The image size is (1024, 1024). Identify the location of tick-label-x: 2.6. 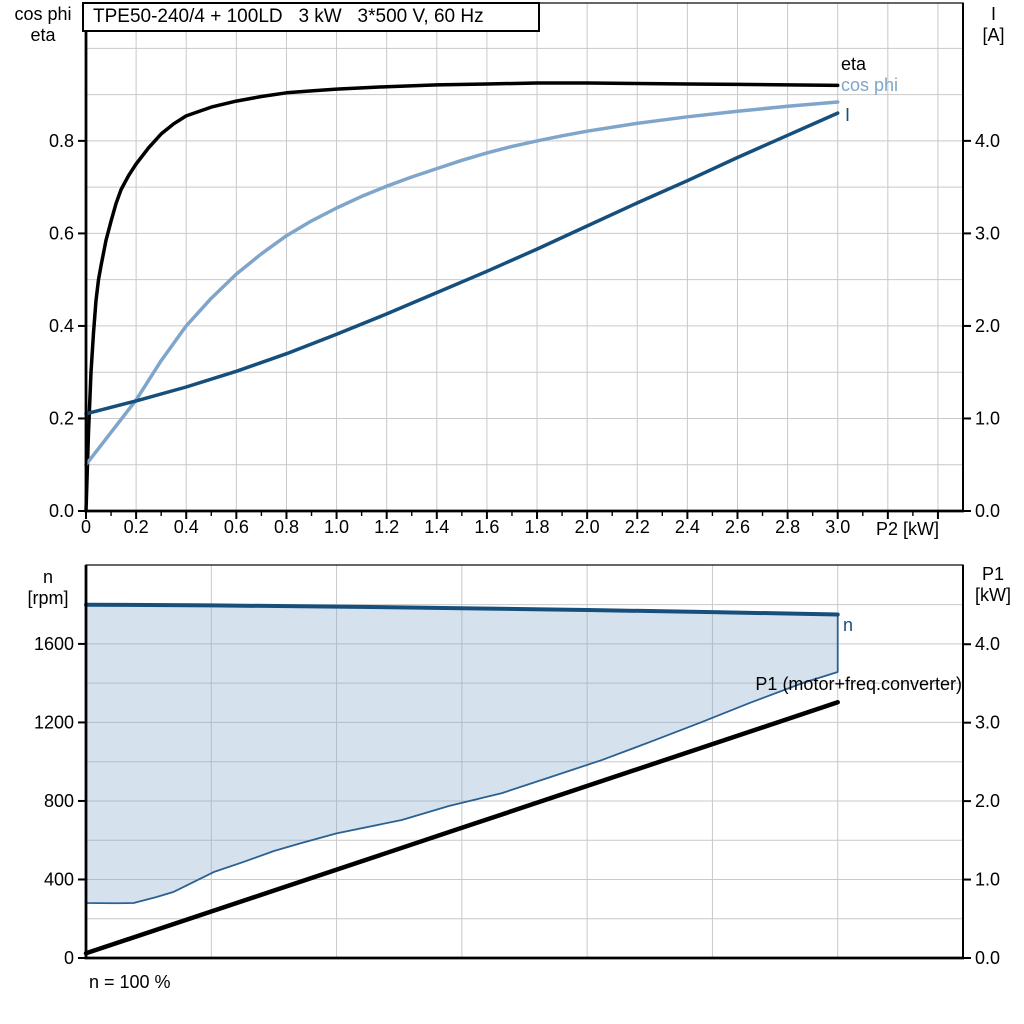
(737, 527).